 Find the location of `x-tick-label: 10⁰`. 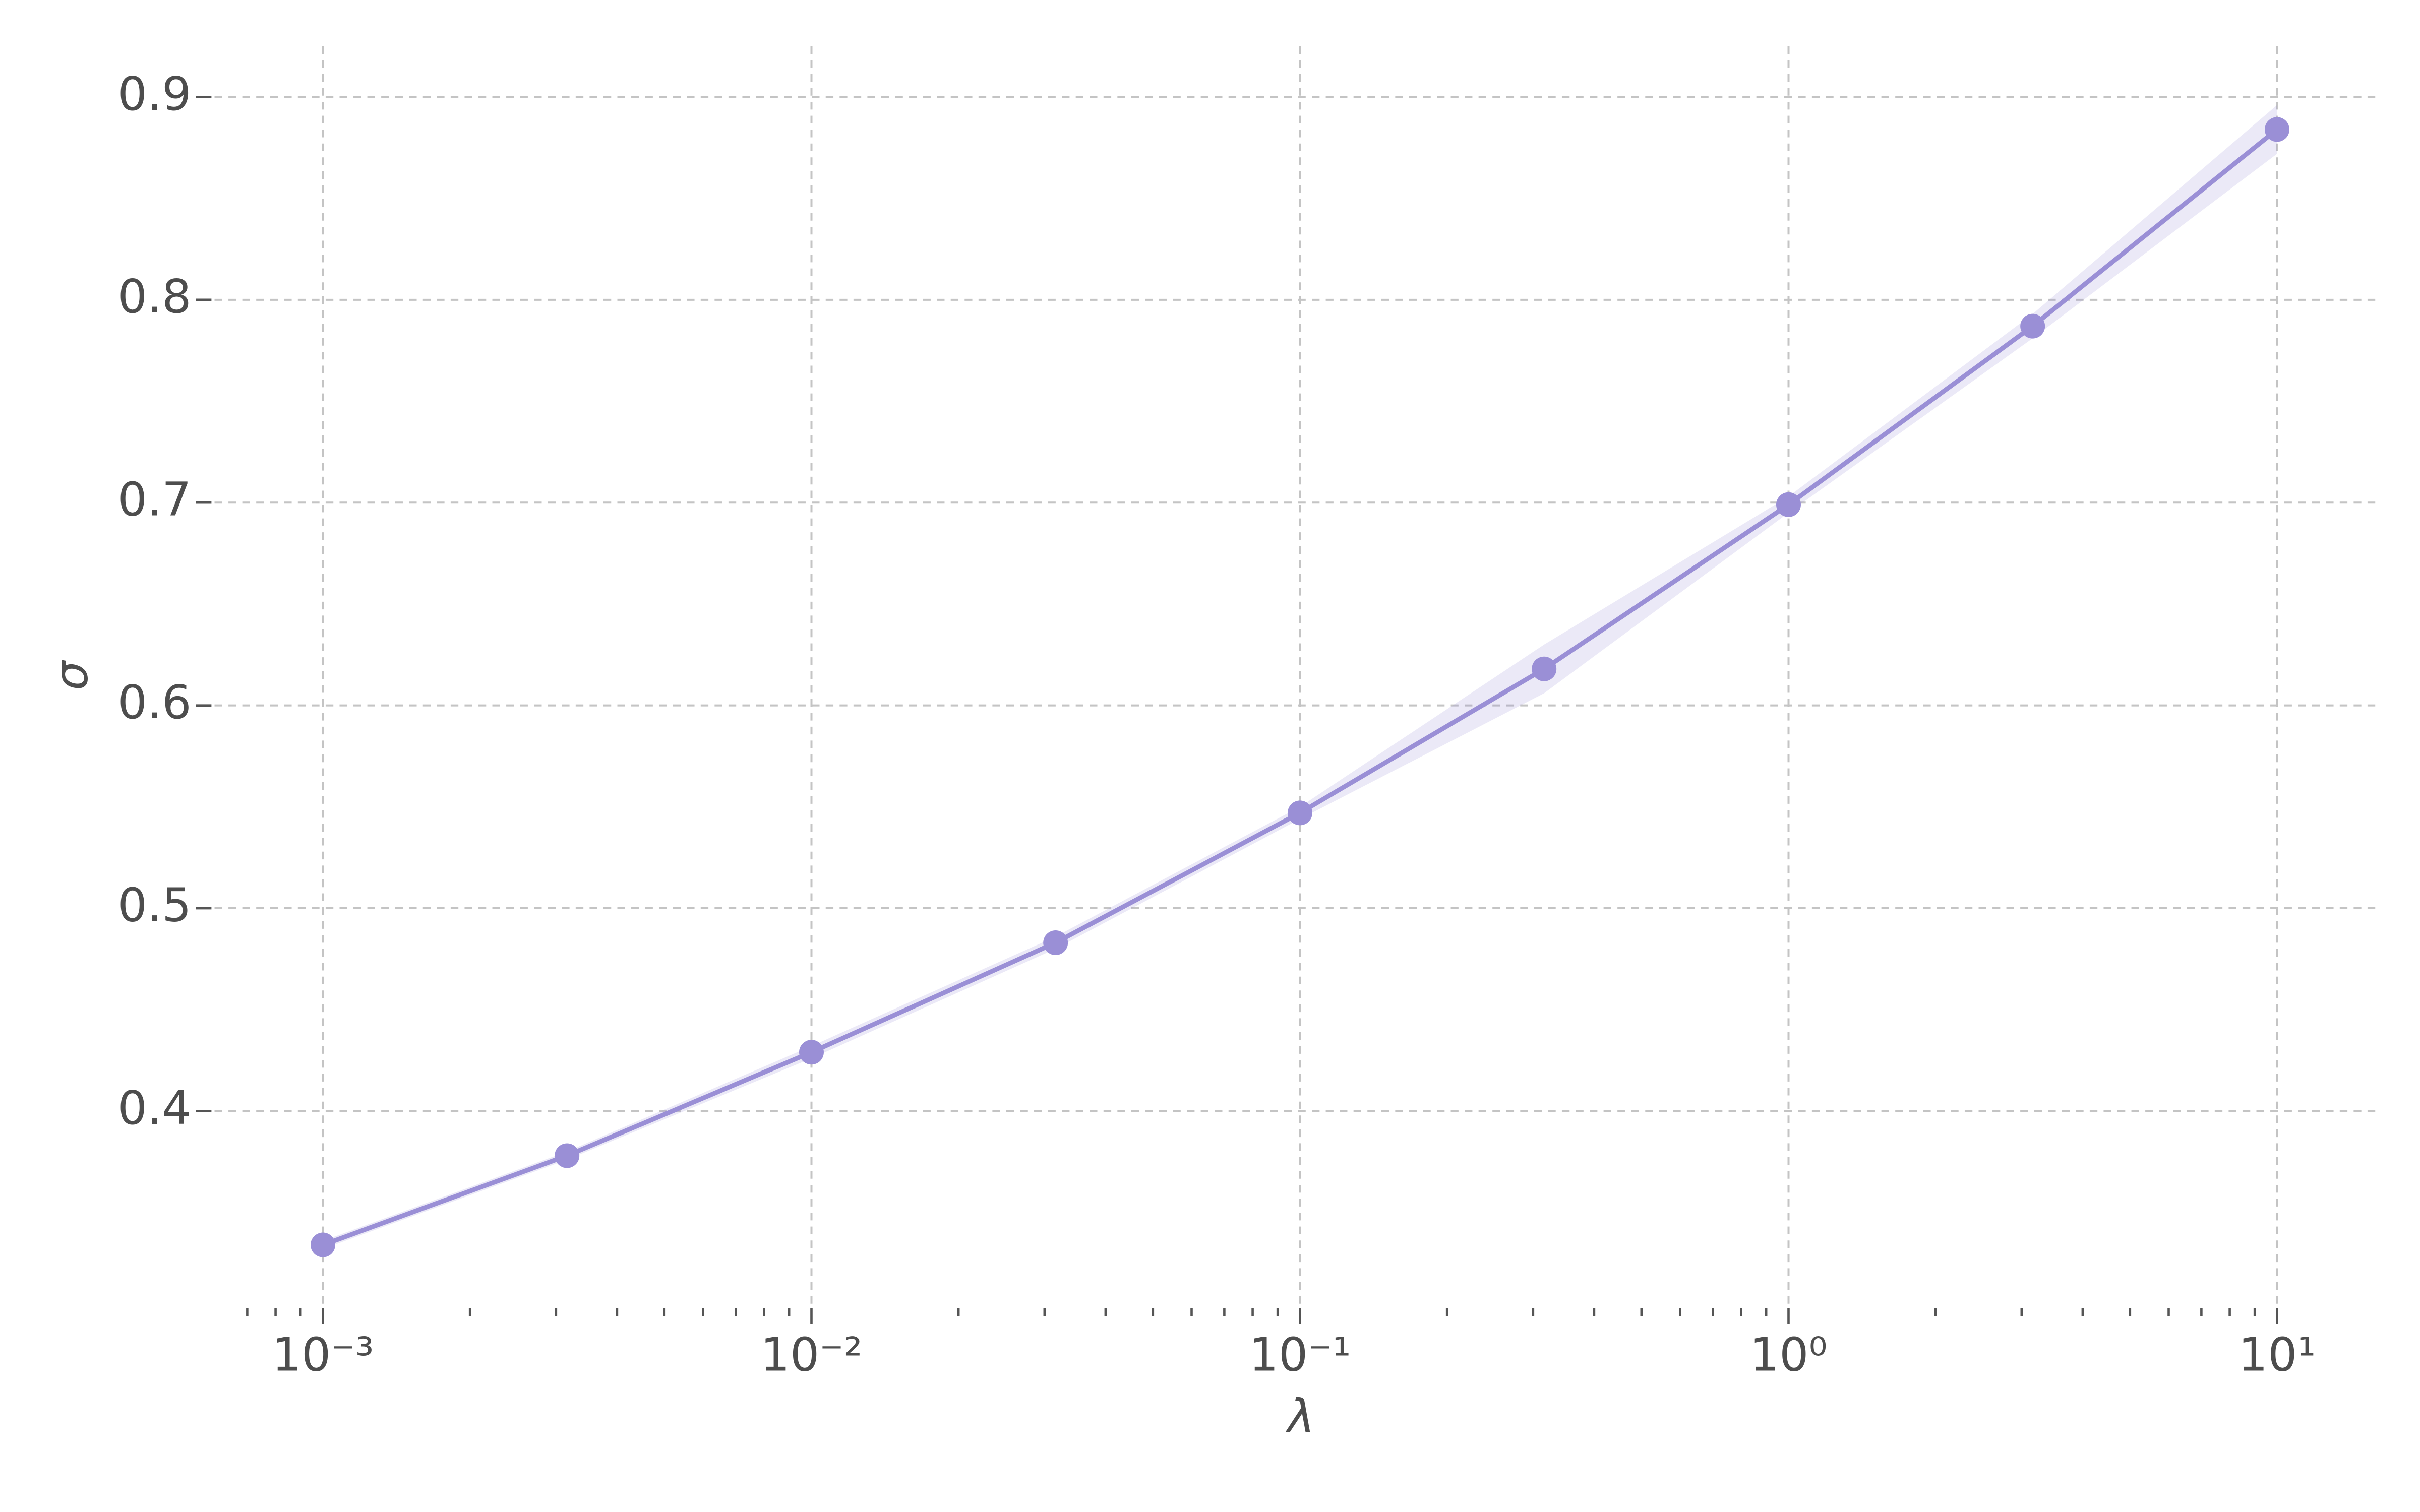

x-tick-label: 10⁰ is located at coordinates (1789, 1354).